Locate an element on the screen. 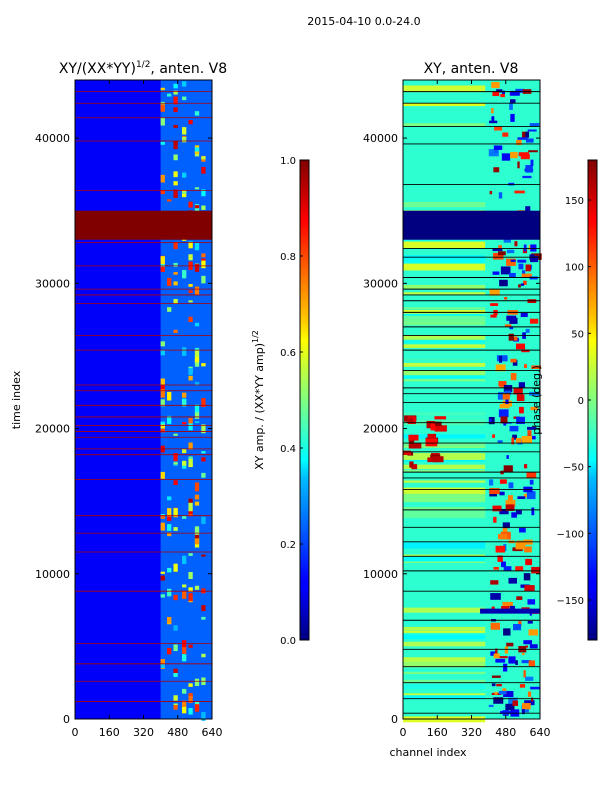  amplitude-ylabel: time index is located at coordinates (16, 399).